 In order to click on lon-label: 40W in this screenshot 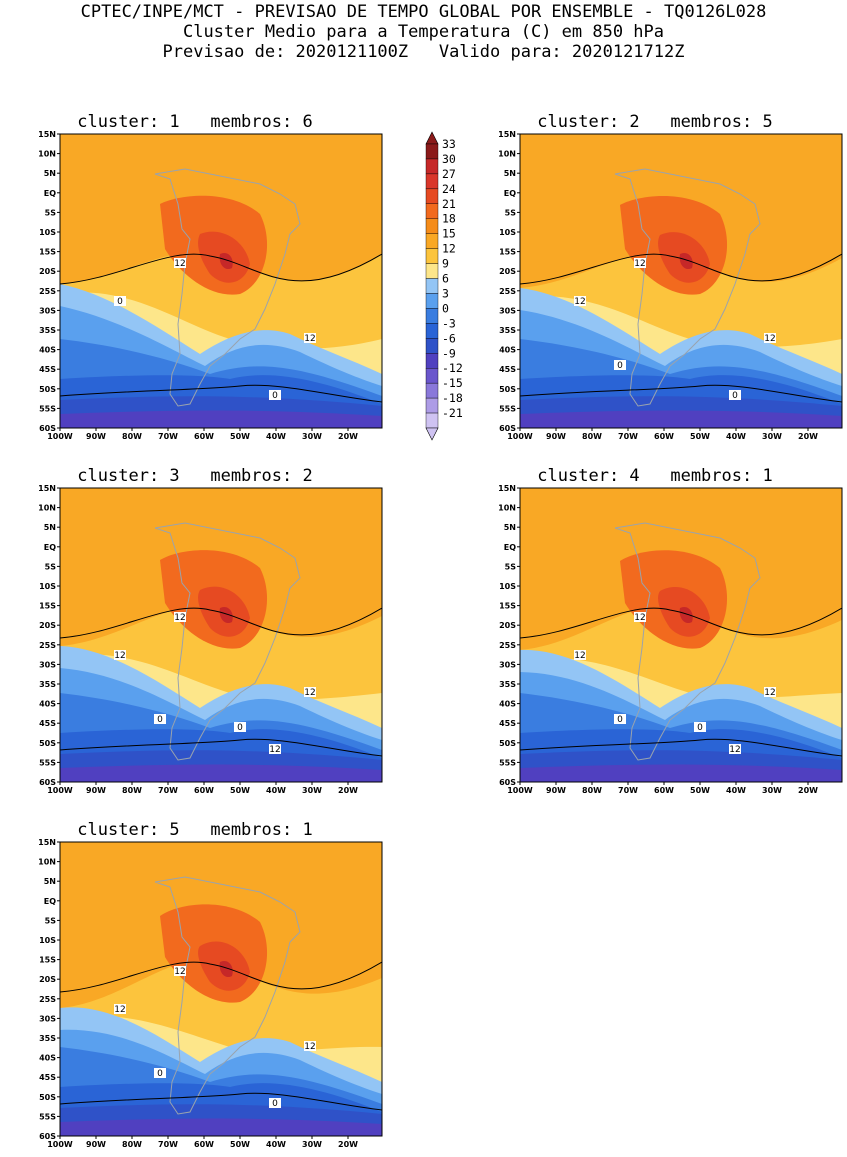, I will do `click(736, 790)`.